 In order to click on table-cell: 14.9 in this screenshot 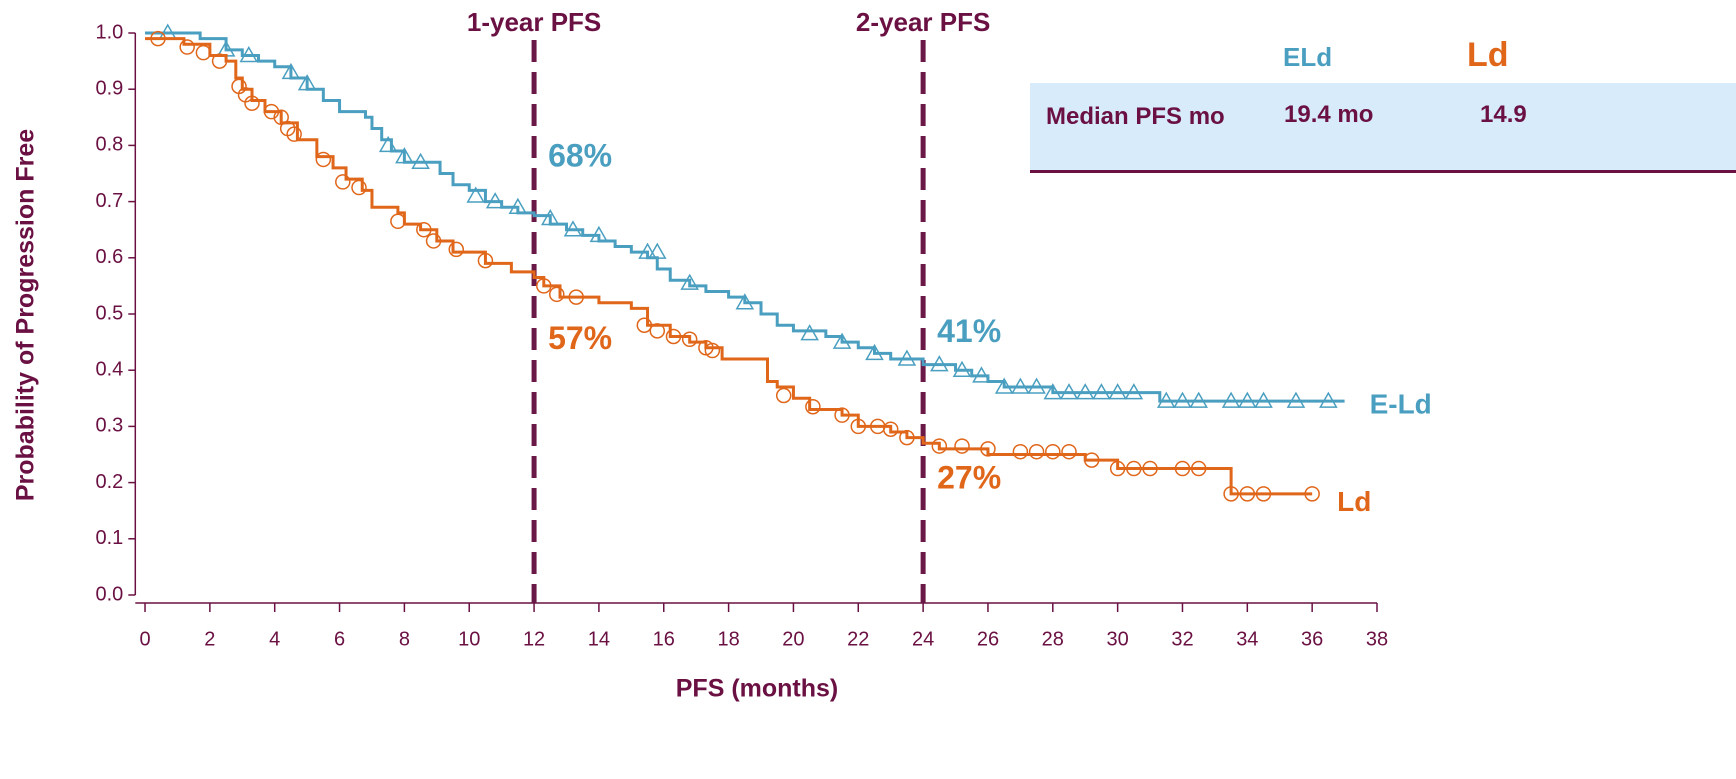, I will do `click(1503, 114)`.